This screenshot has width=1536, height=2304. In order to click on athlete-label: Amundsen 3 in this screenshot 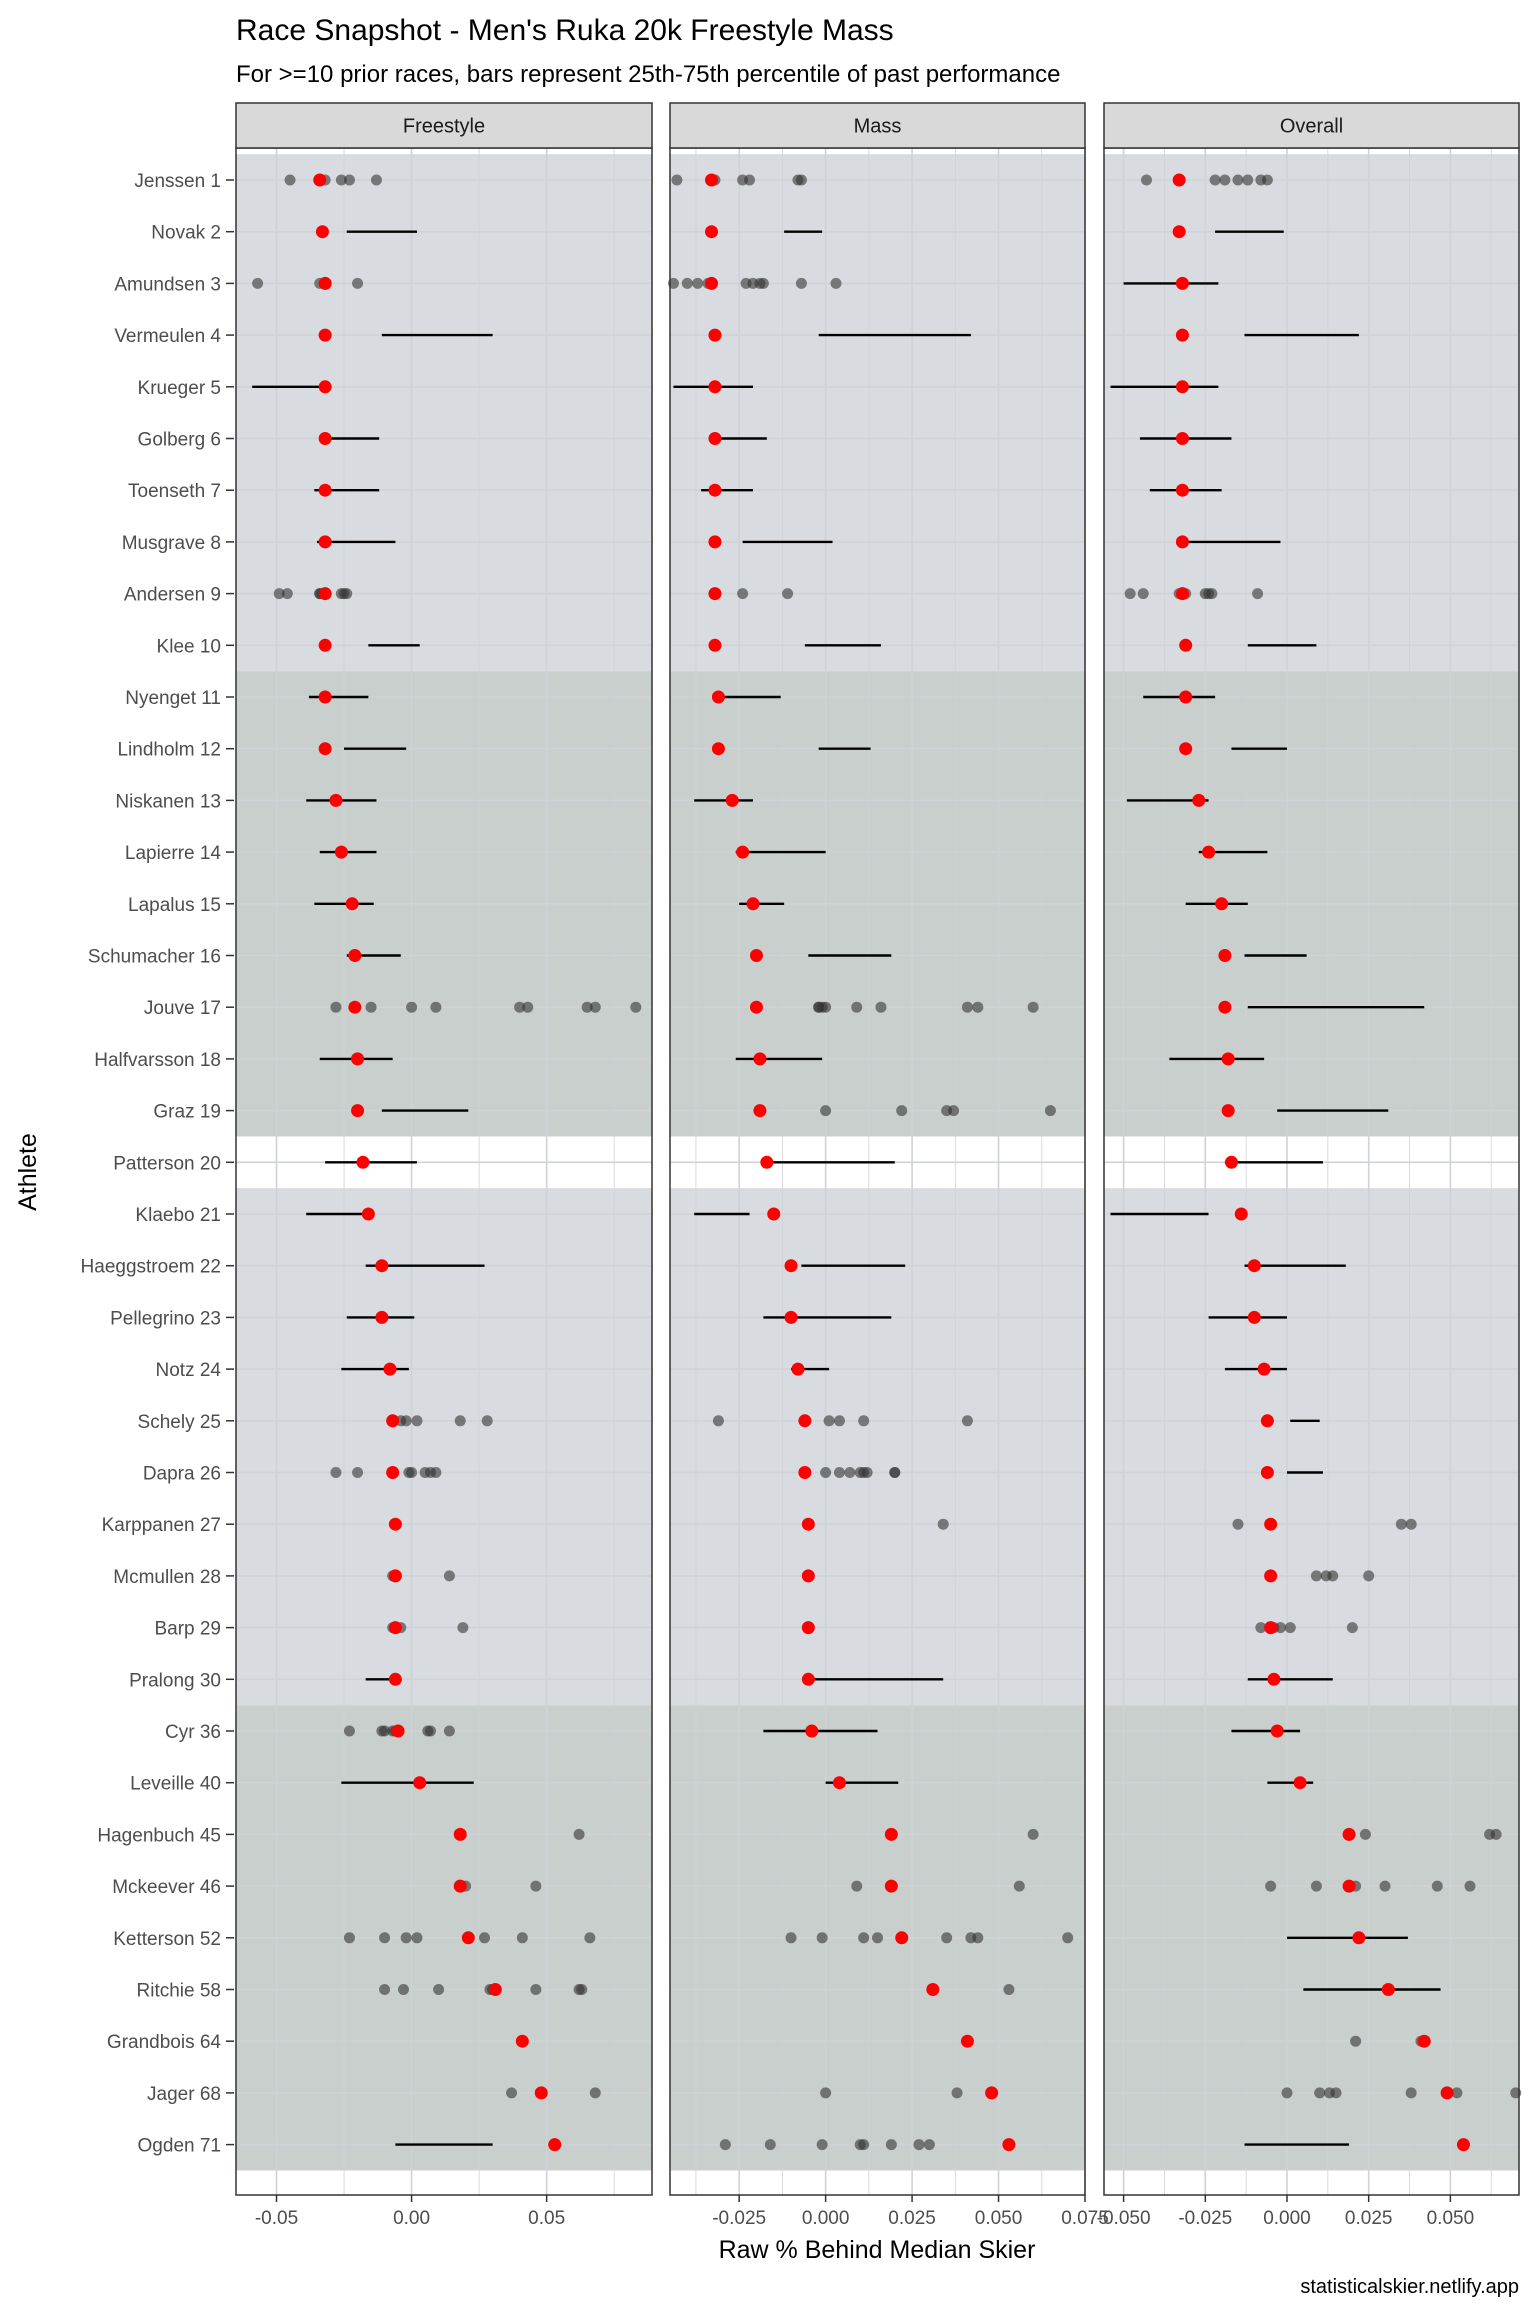, I will do `click(167, 284)`.